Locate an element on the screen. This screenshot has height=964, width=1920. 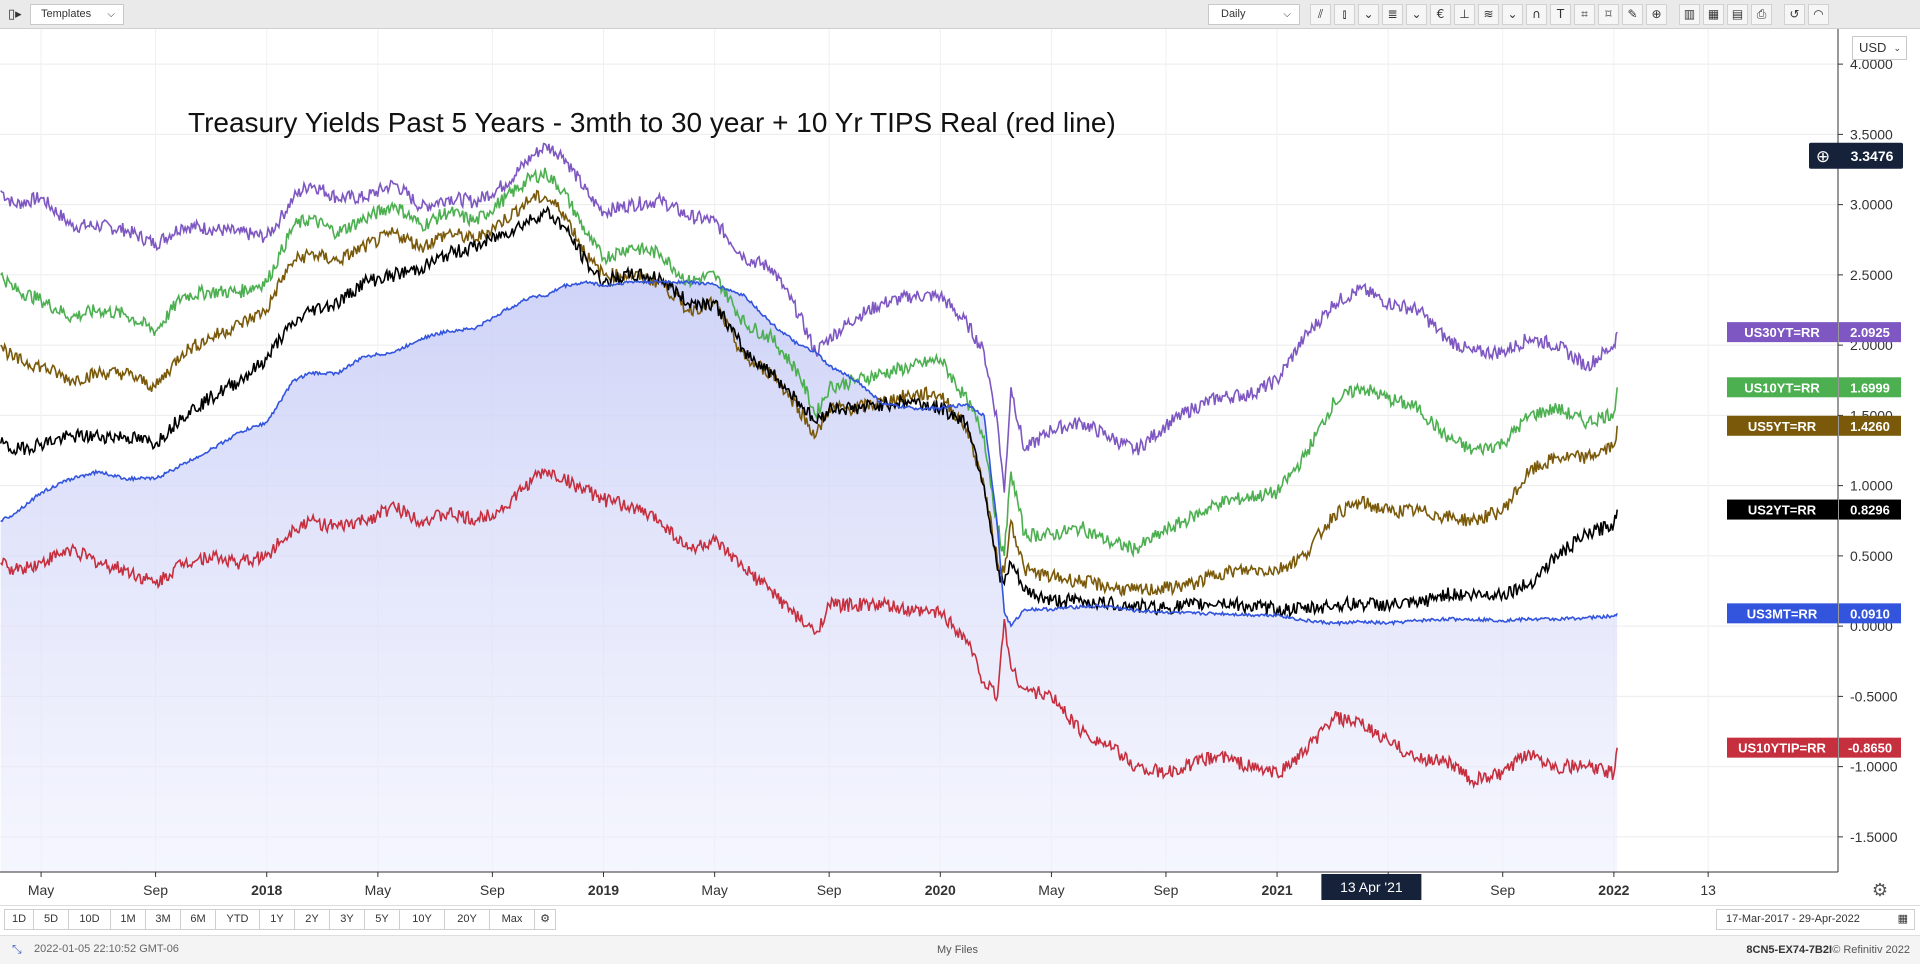
y-tick-label: 2.5000 is located at coordinates (1871, 275).